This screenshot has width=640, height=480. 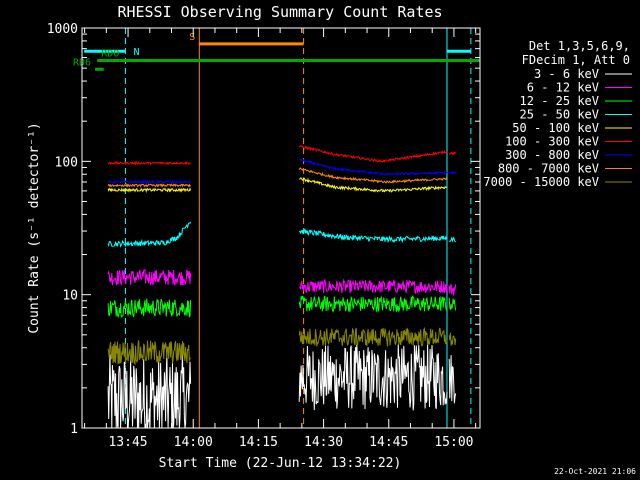 What do you see at coordinates (258, 442) in the screenshot?
I see `x-tick-label-2: 14:15` at bounding box center [258, 442].